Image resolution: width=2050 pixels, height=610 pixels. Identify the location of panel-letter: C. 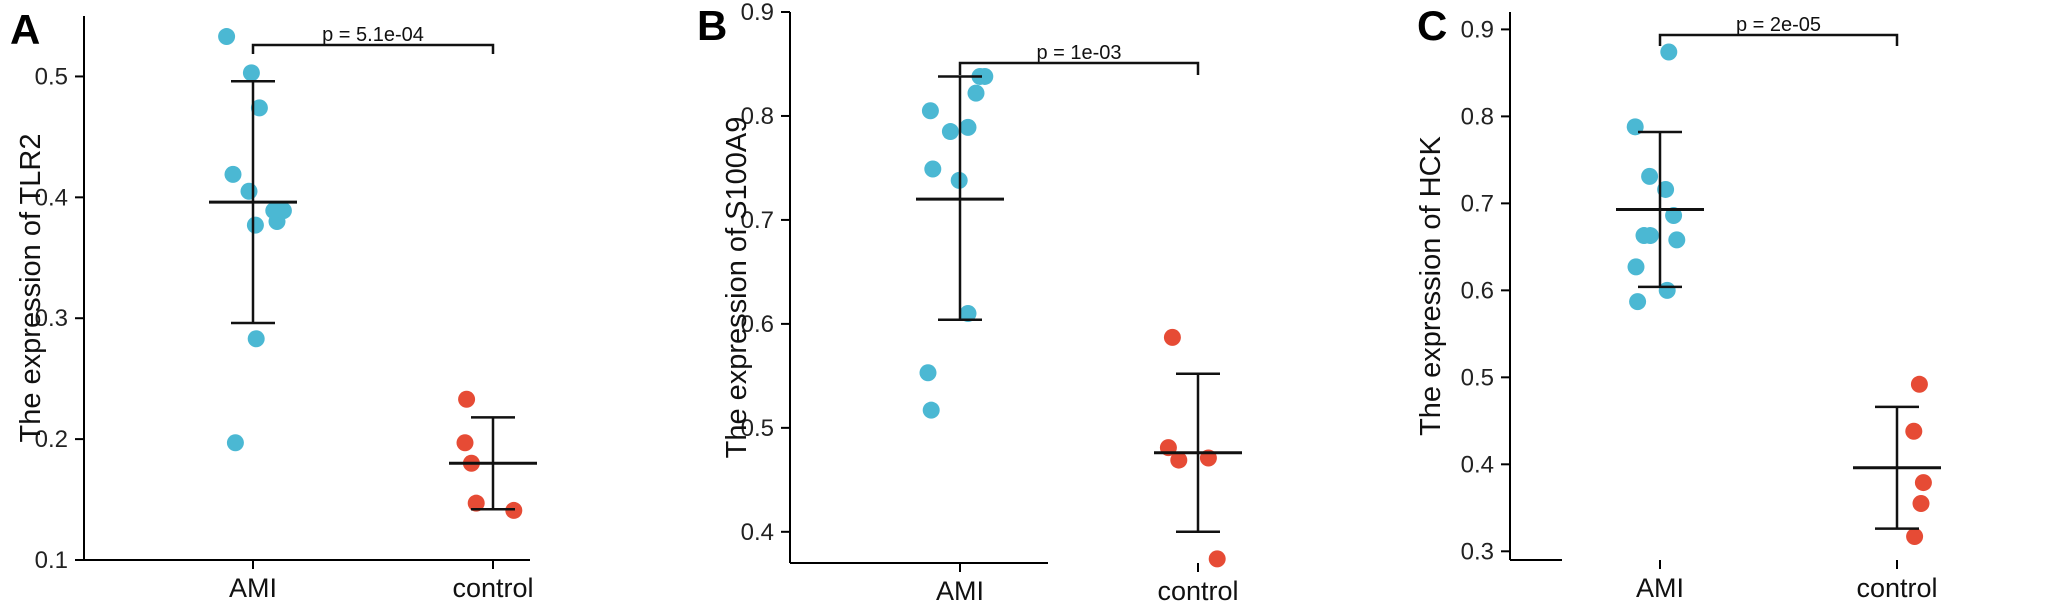
(1432, 25).